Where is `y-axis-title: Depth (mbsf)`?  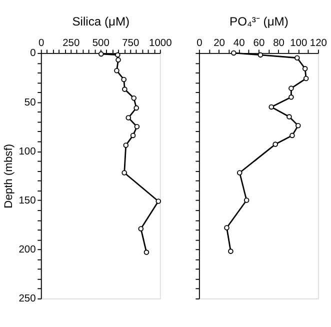 y-axis-title: Depth (mbsf) is located at coordinates (9, 176).